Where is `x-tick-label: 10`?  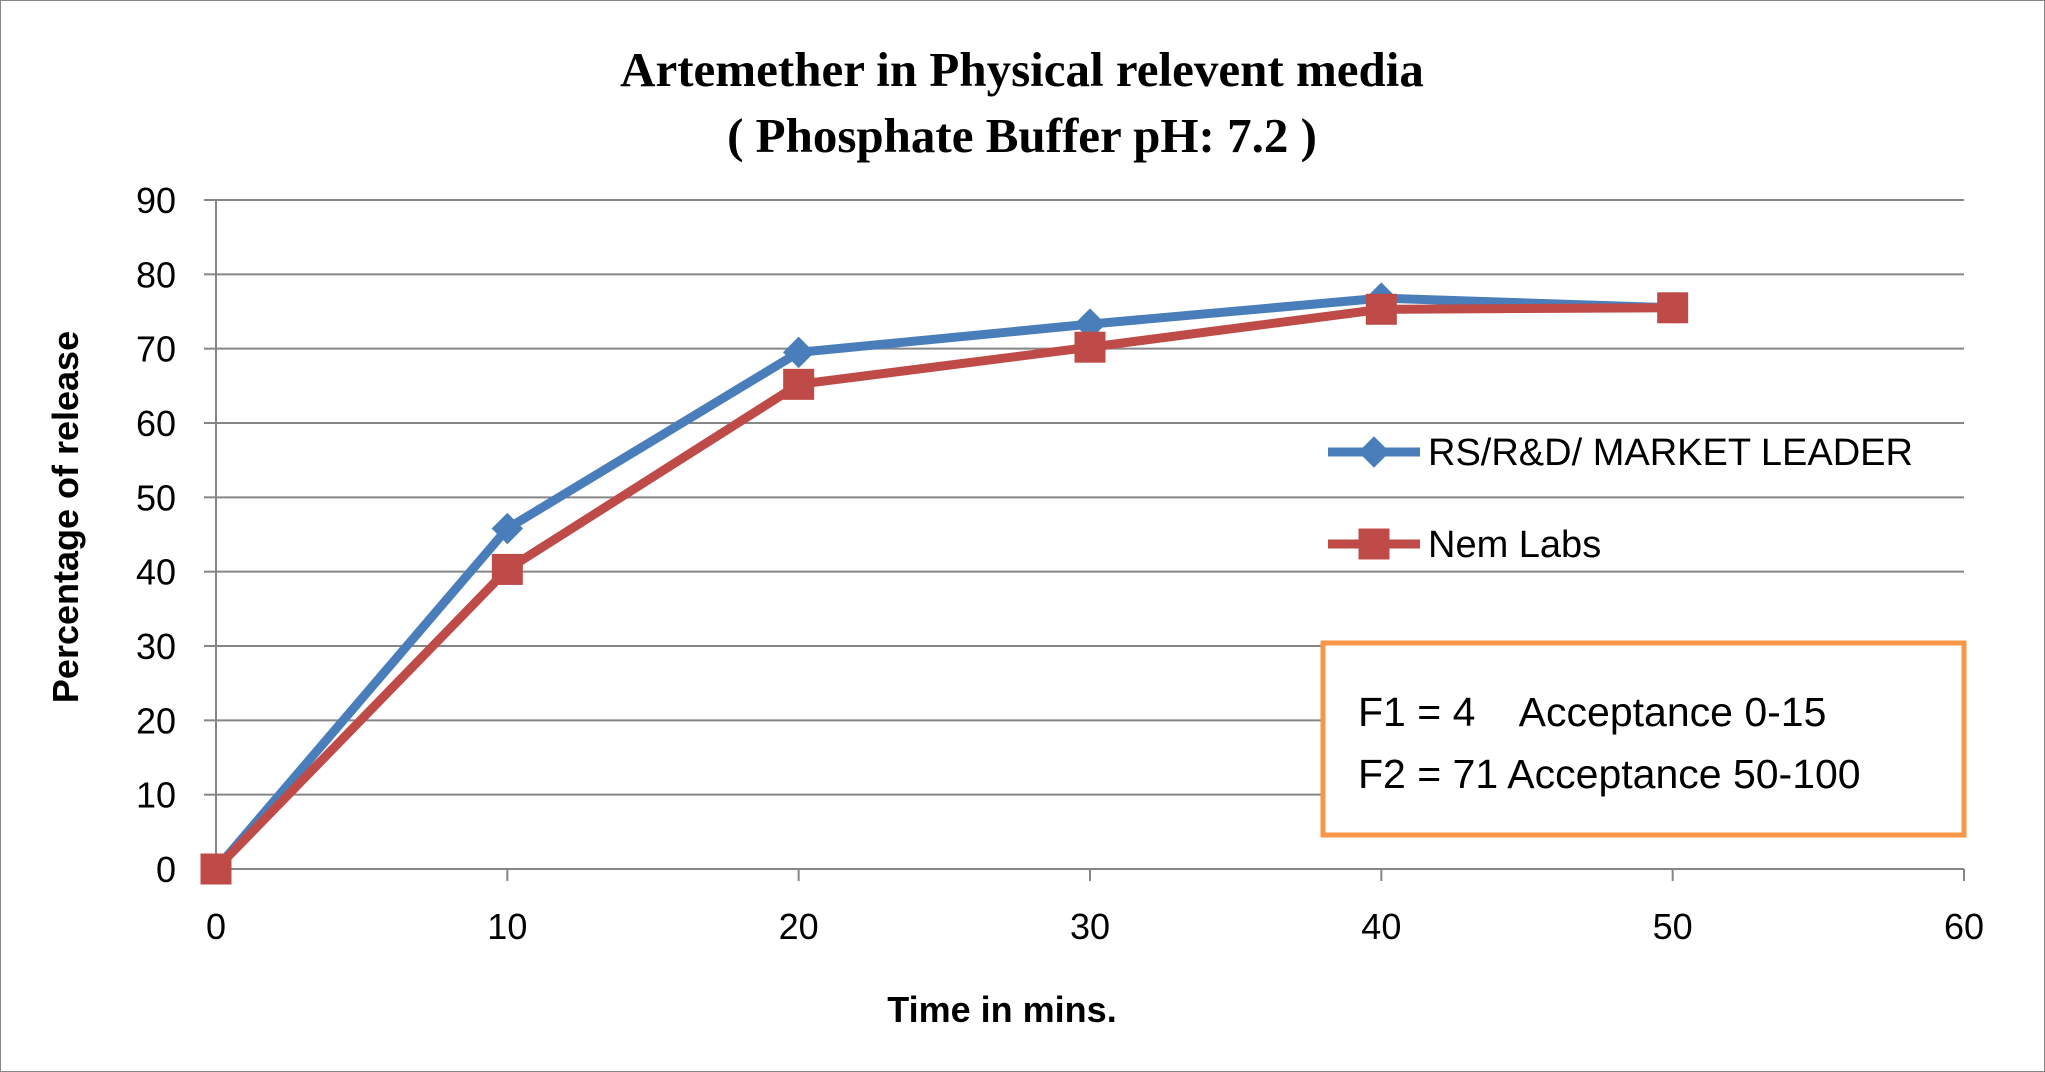
x-tick-label: 10 is located at coordinates (507, 926).